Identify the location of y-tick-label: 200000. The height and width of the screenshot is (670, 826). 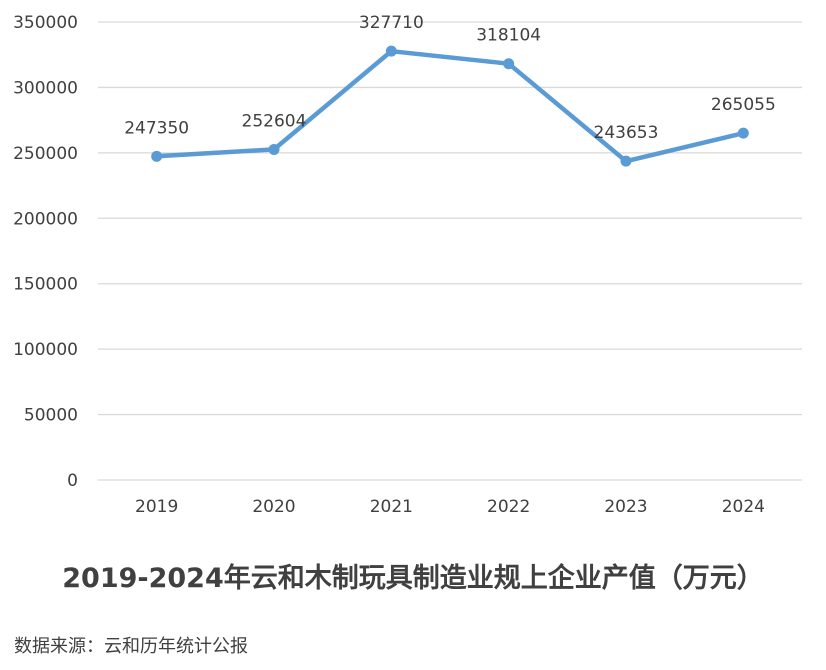
(45, 219).